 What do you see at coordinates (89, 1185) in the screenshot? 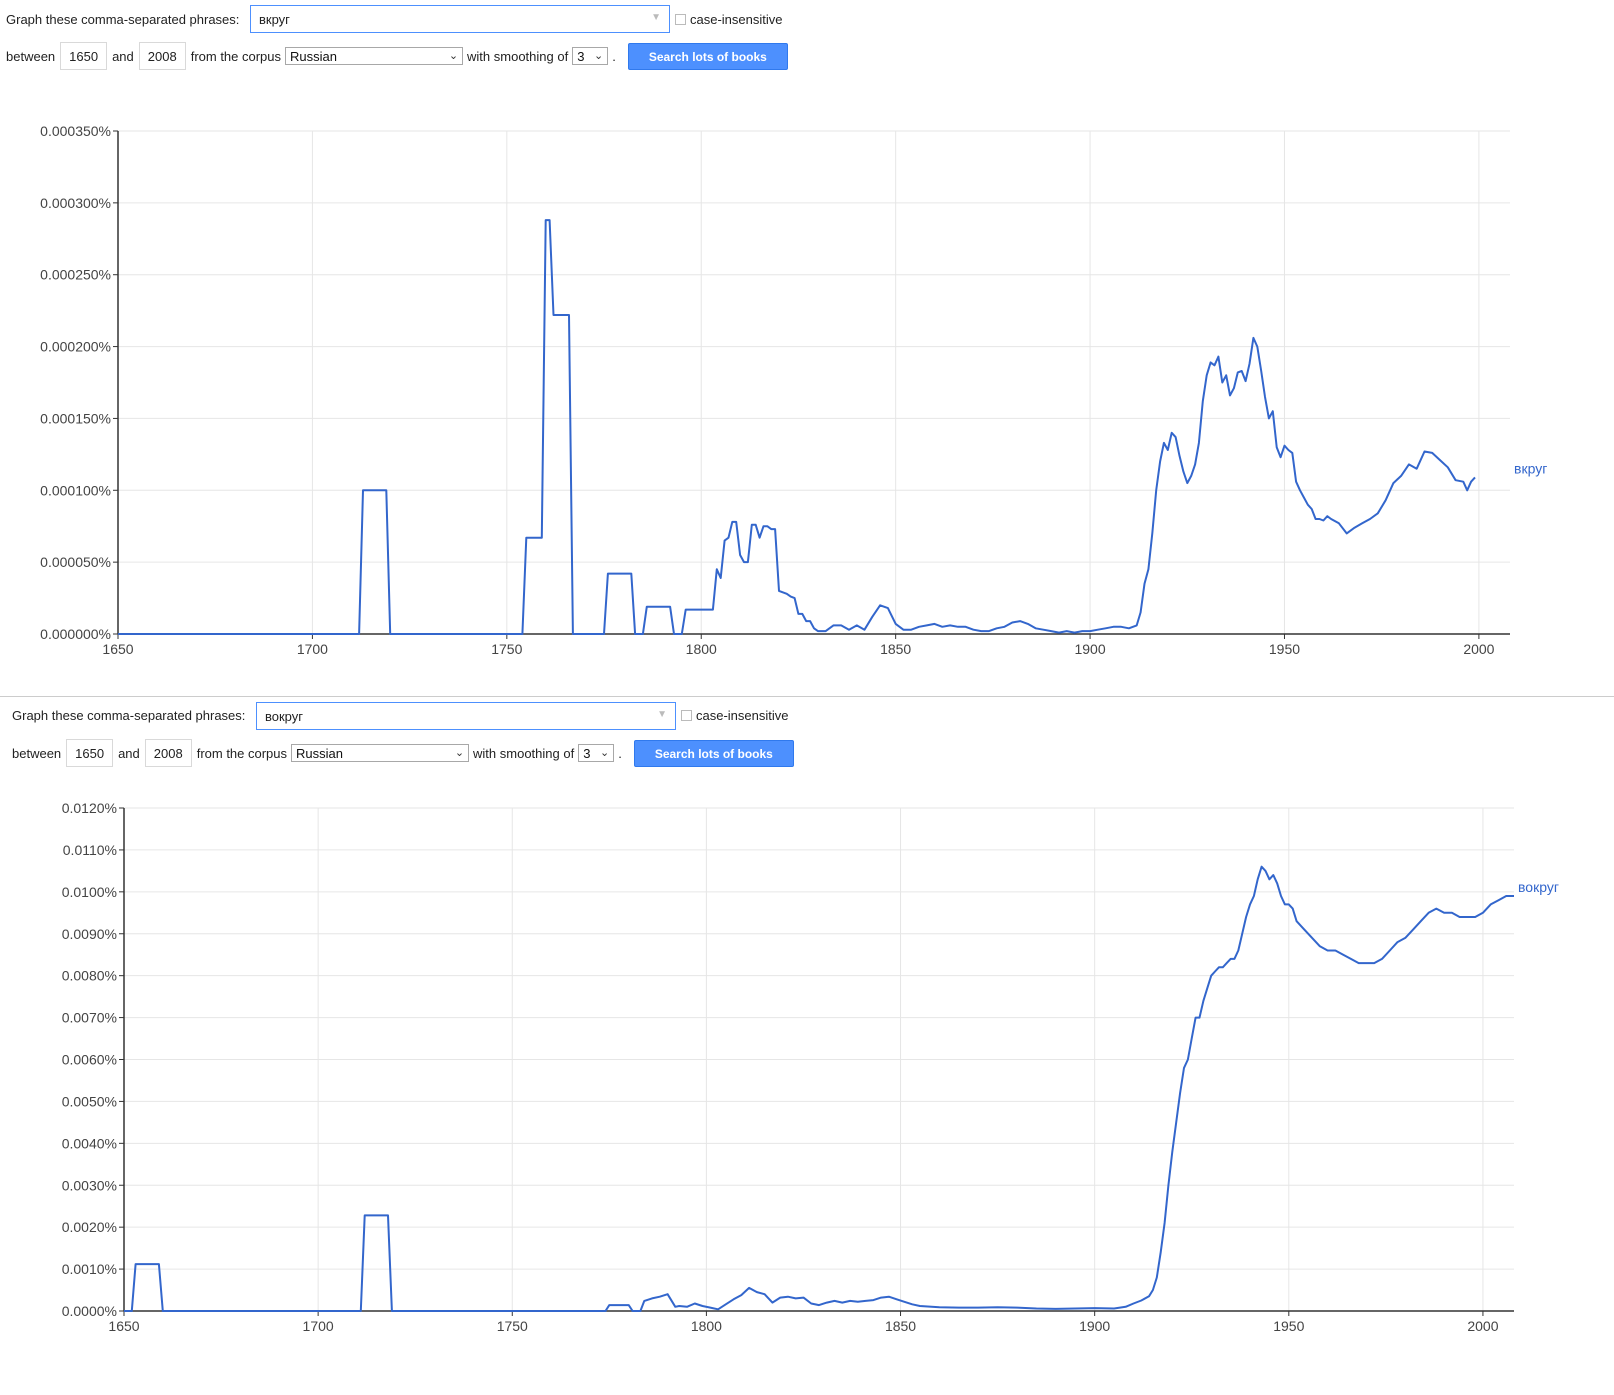
I see `y-tick-label: 0.0030%` at bounding box center [89, 1185].